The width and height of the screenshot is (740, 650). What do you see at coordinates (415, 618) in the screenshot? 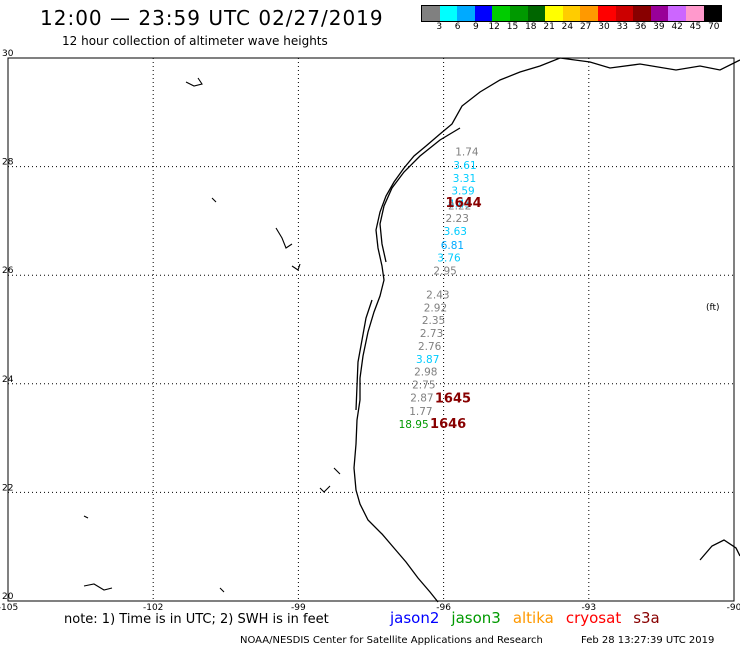
I see `satellite-jason2: jason2` at bounding box center [415, 618].